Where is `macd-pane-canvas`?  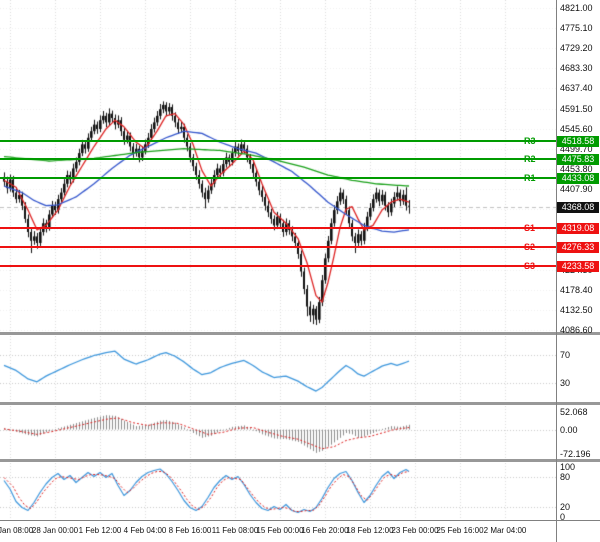 macd-pane-canvas is located at coordinates (278, 432).